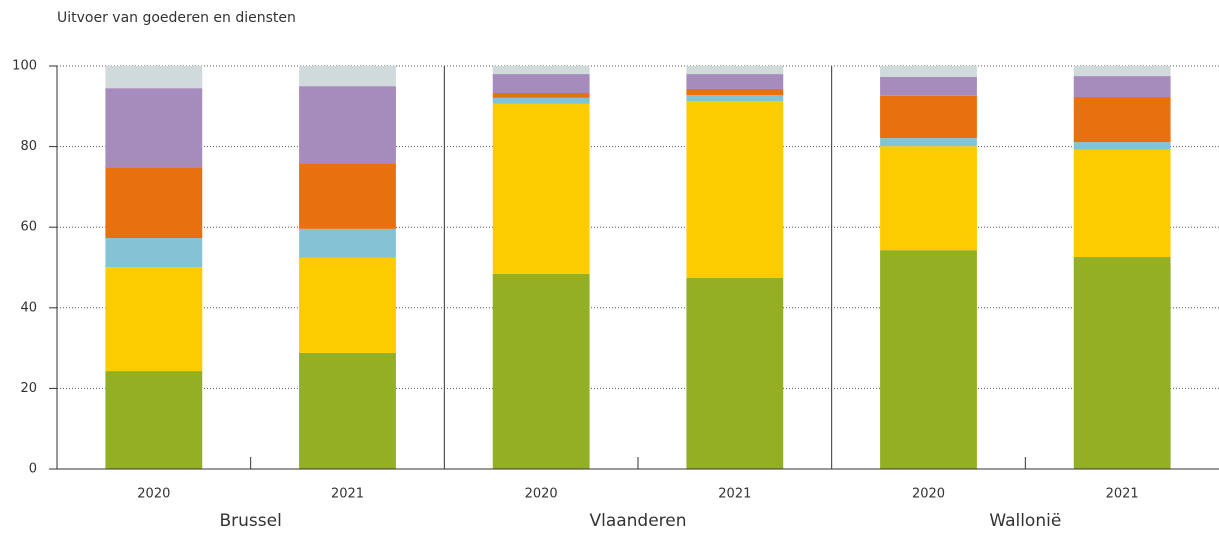  Describe the element at coordinates (637, 521) in the screenshot. I see `group-label: Vlaanderen` at that location.